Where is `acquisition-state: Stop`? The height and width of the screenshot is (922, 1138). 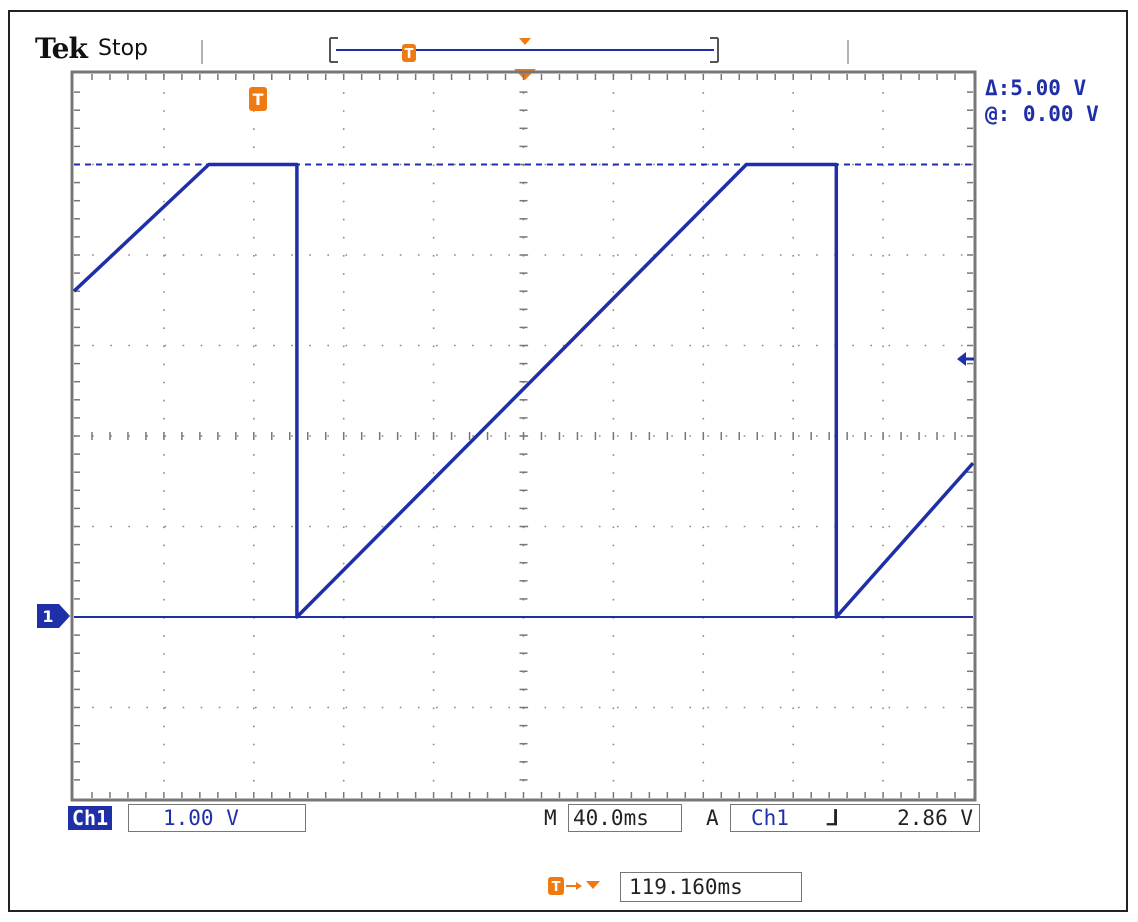 acquisition-state: Stop is located at coordinates (123, 48).